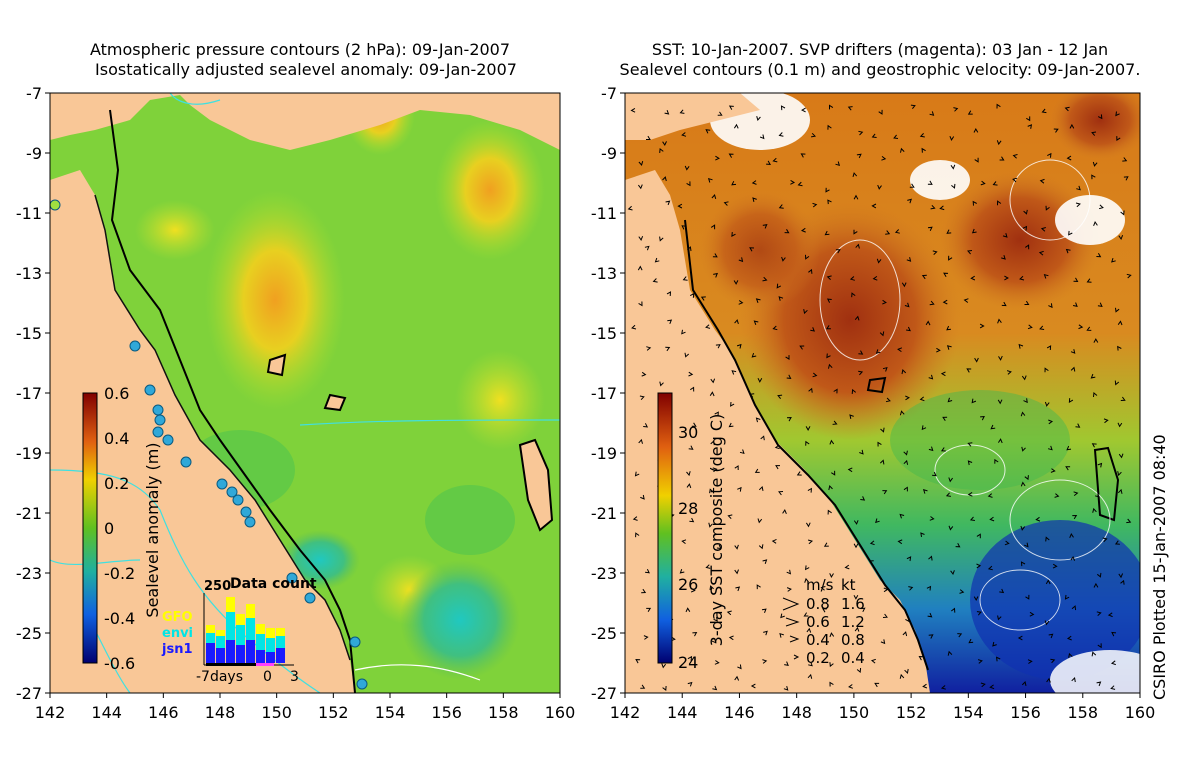  Describe the element at coordinates (1025, 712) in the screenshot. I see `x-tick-label: 156` at that location.